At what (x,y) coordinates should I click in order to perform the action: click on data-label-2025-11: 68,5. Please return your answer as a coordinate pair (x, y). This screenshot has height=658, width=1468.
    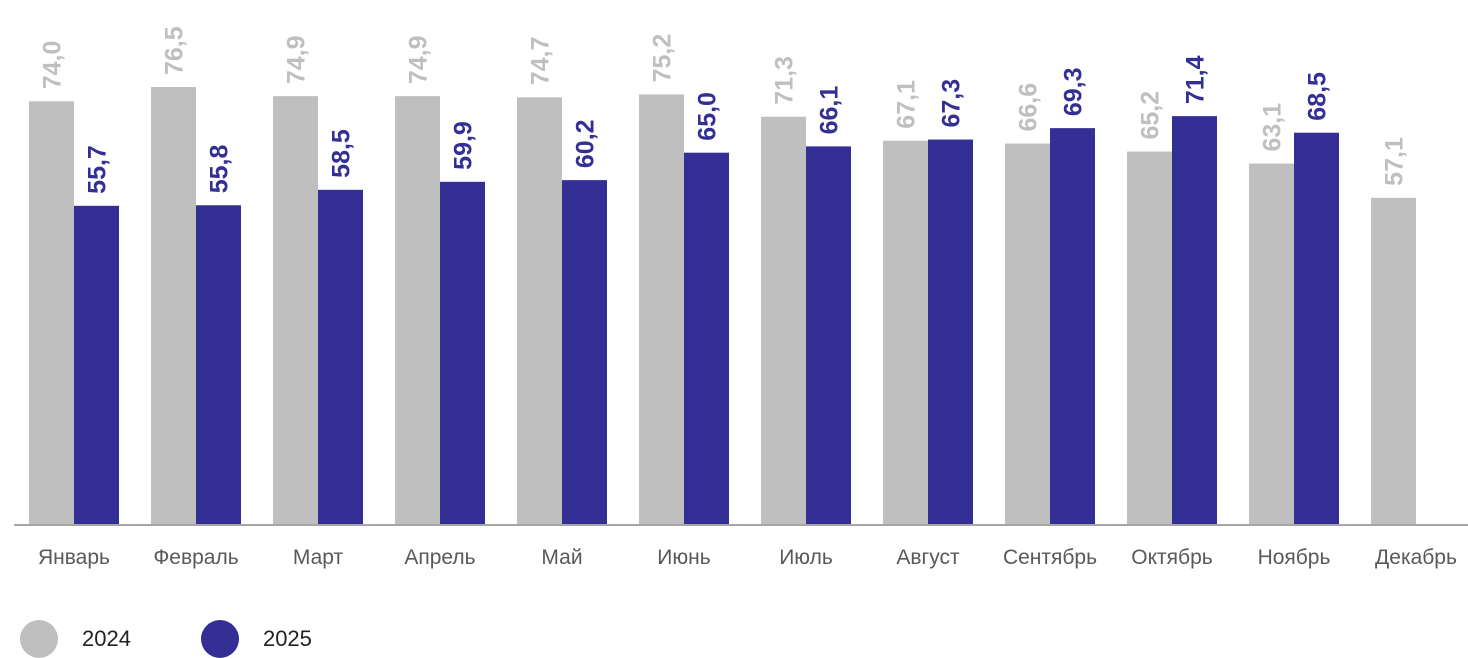
    Looking at the image, I should click on (1318, 96).